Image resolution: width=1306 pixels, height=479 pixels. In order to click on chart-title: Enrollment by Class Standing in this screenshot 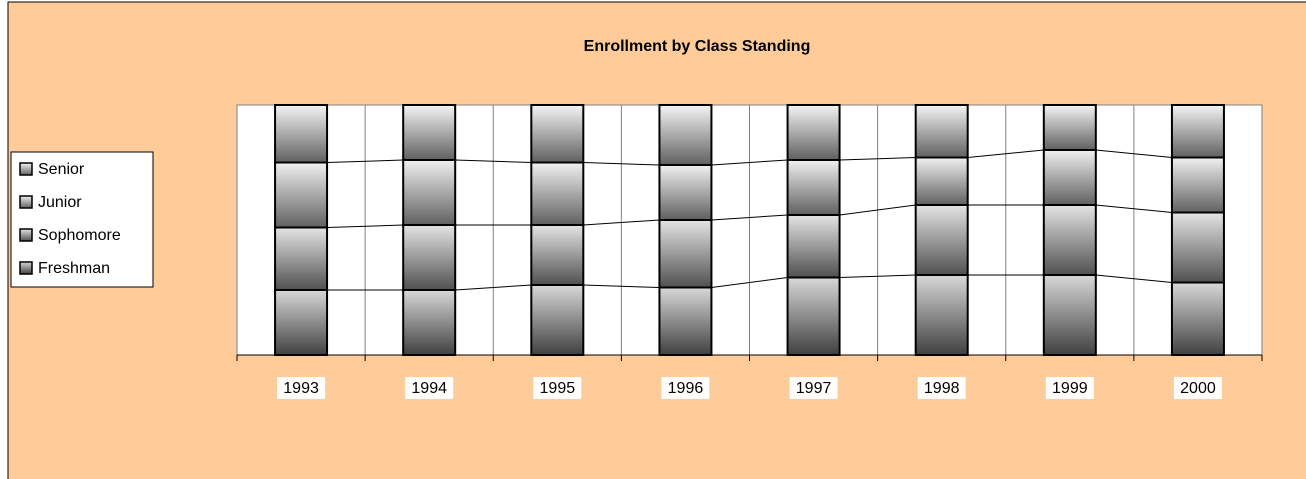, I will do `click(697, 46)`.